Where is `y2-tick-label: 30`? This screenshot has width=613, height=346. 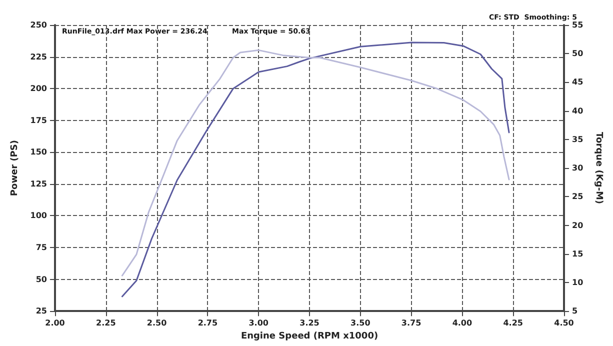 y2-tick-label: 30 is located at coordinates (578, 168).